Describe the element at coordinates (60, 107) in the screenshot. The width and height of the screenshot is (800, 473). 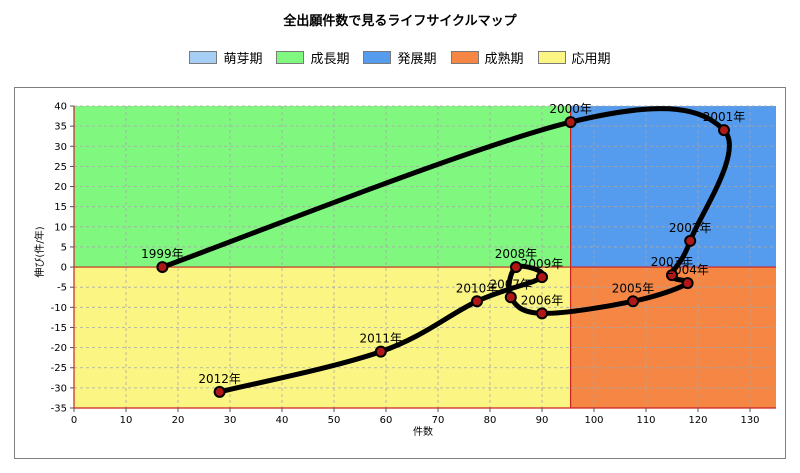
I see `y-tick-label: 40` at that location.